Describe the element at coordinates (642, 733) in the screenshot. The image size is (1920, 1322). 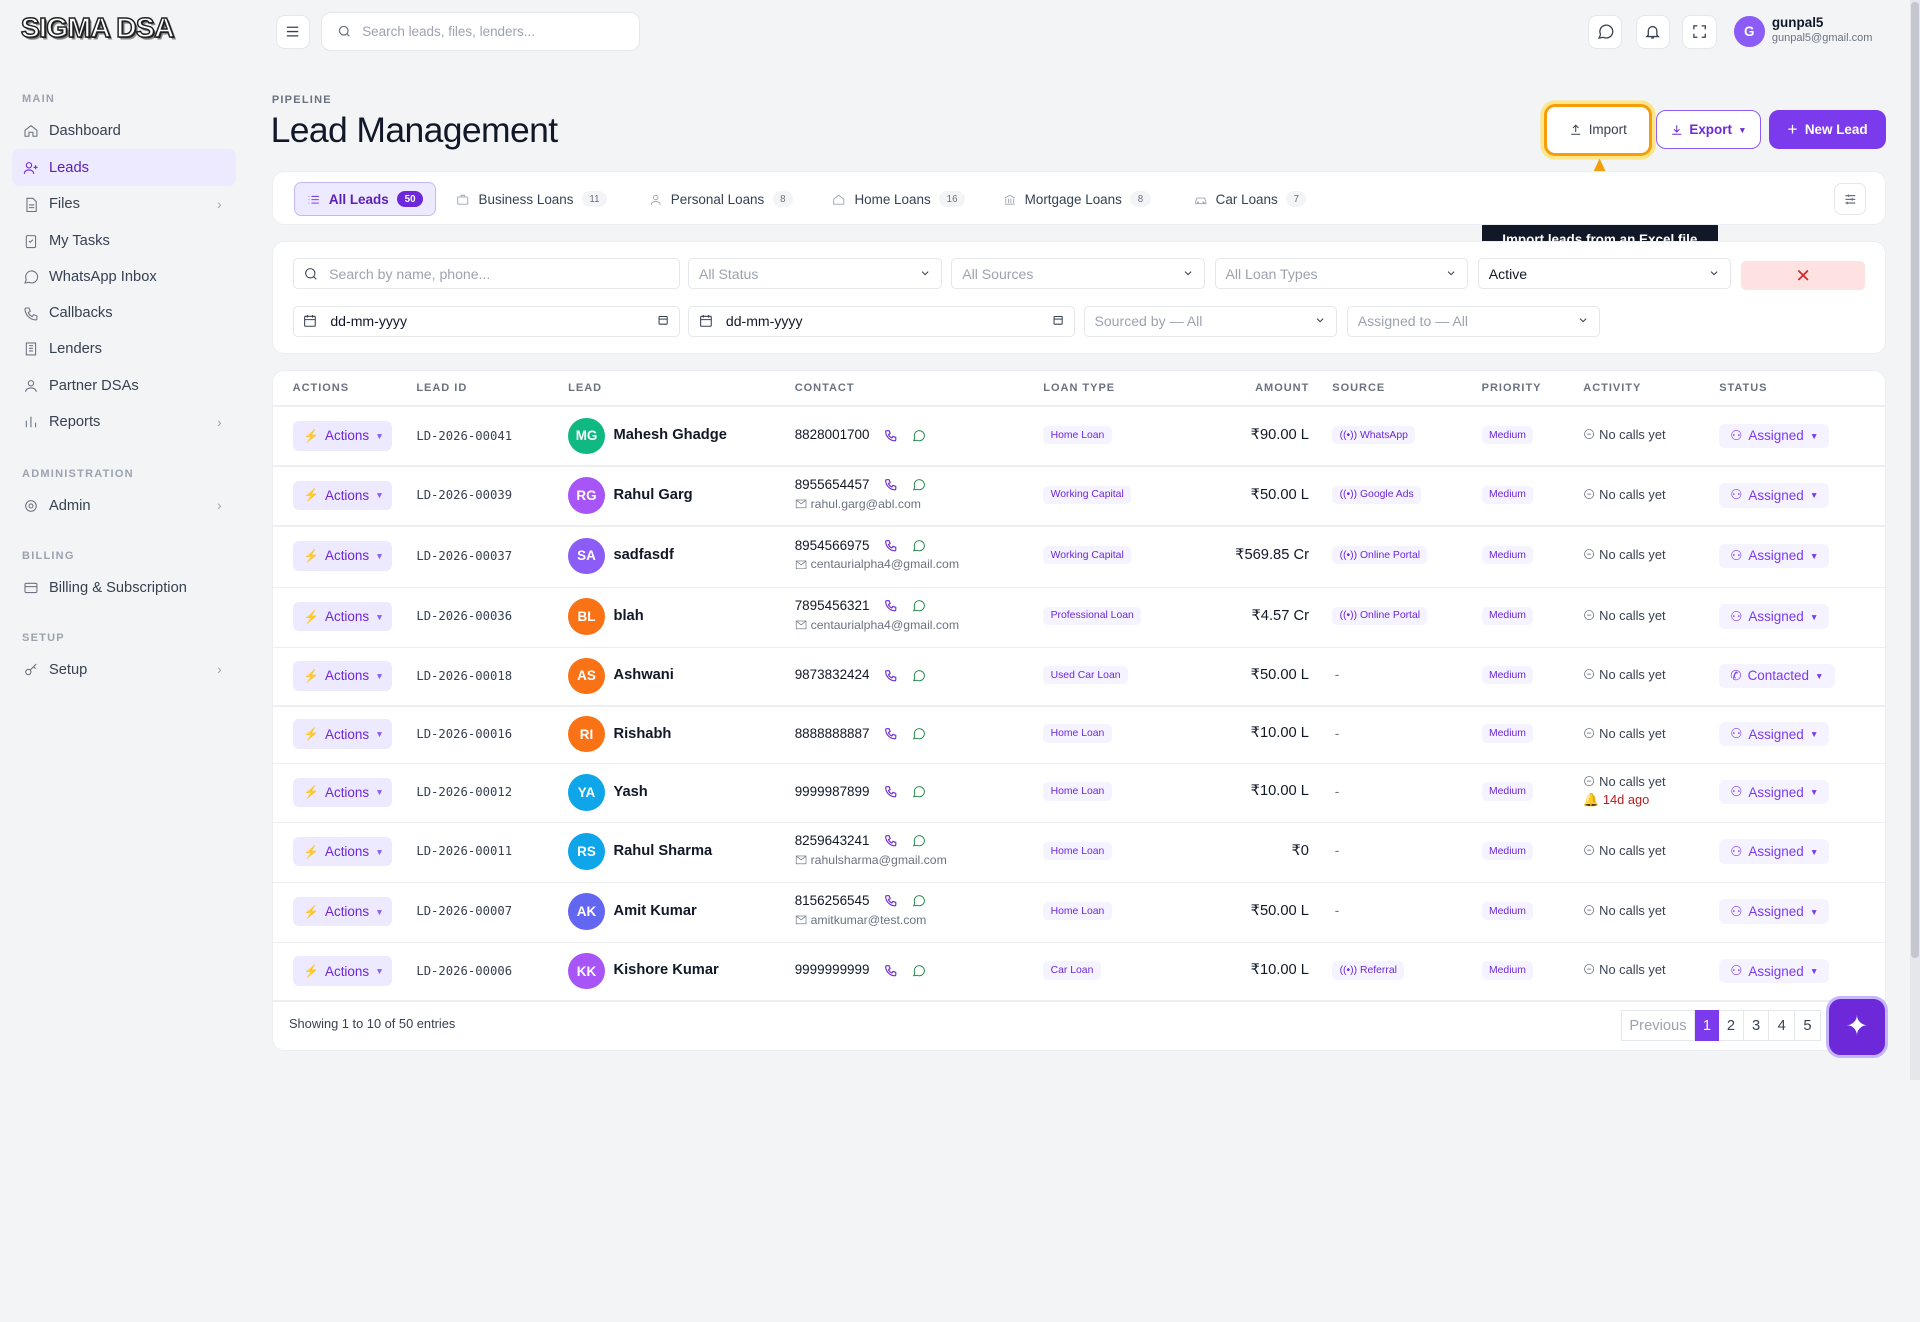
I see `lead-name: Rishabh` at that location.